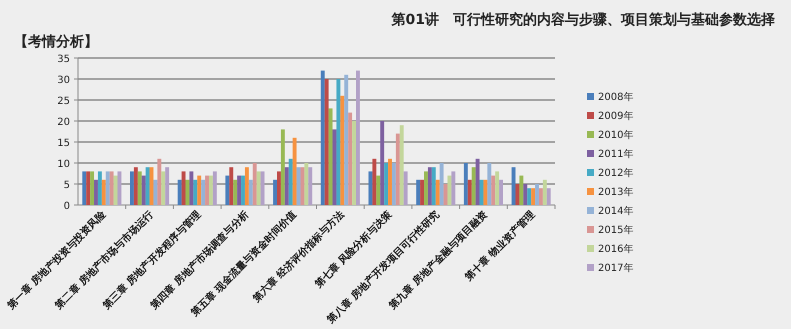 The width and height of the screenshot is (791, 329). What do you see at coordinates (67, 185) in the screenshot?
I see `y-tick-label: 5` at bounding box center [67, 185].